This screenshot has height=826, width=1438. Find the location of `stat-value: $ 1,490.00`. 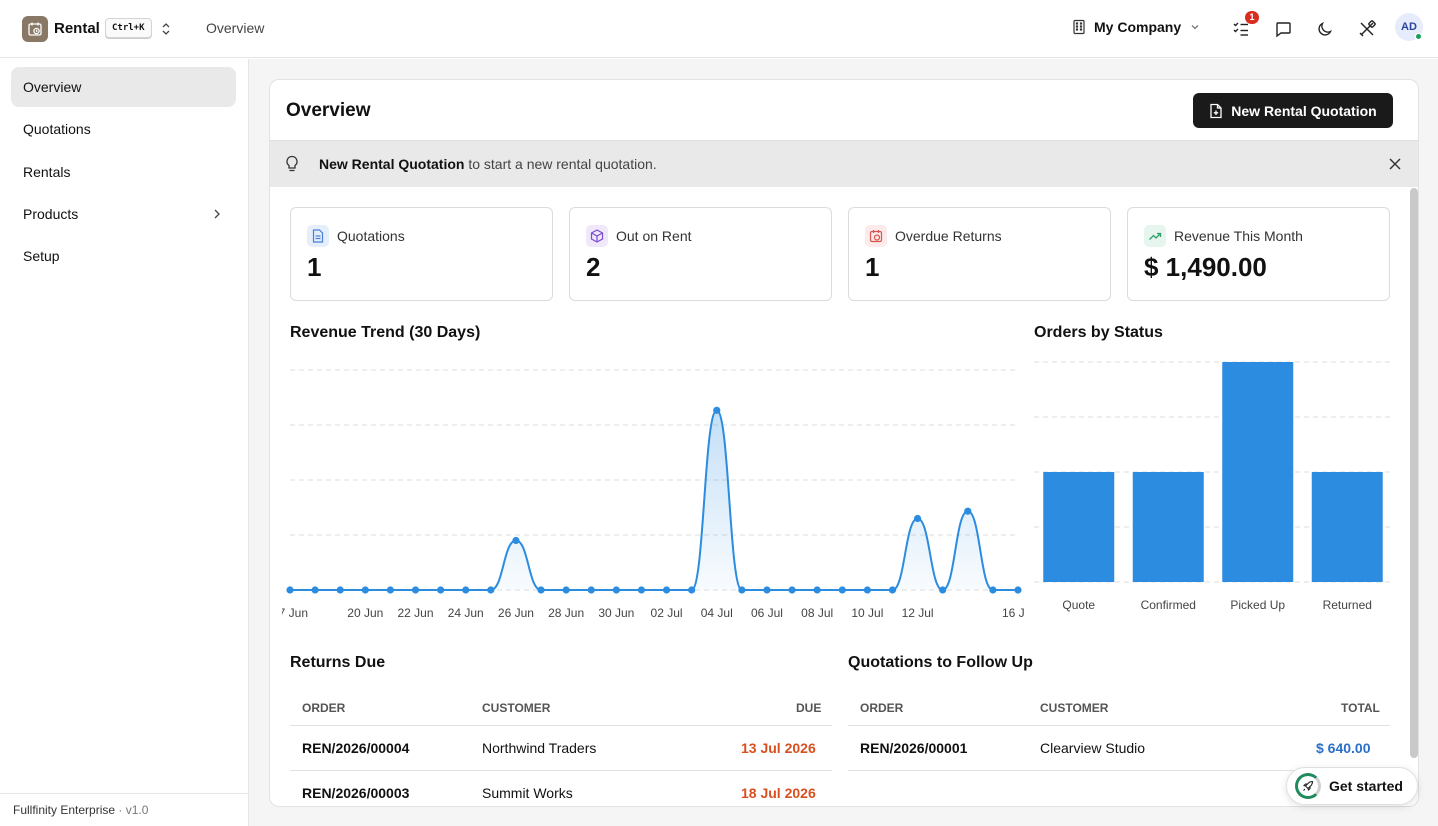

stat-value: $ 1,490.00 is located at coordinates (1205, 267).